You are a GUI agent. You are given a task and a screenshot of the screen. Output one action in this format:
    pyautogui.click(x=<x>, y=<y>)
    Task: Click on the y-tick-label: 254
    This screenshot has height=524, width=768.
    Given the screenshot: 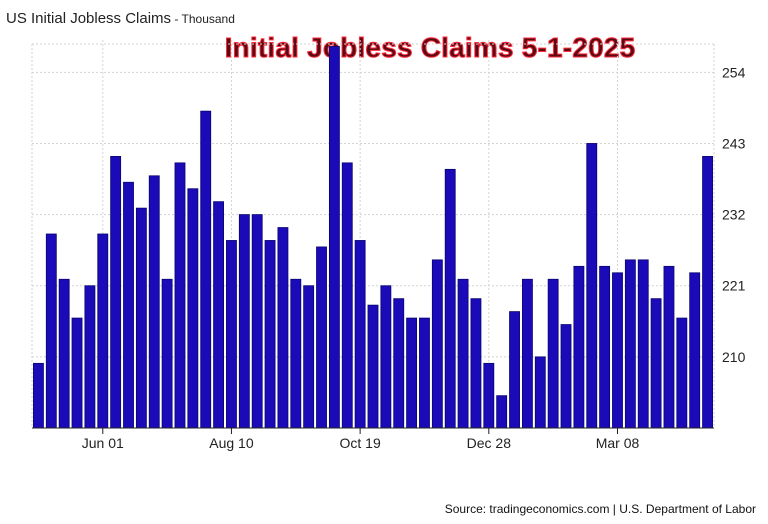 What is the action you would take?
    pyautogui.click(x=734, y=72)
    